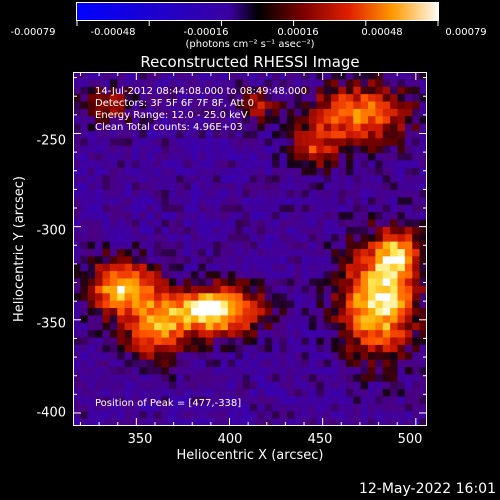 The image size is (500, 500). Describe the element at coordinates (427, 489) in the screenshot. I see `timestamp: 12-May-2022 16:01` at that location.